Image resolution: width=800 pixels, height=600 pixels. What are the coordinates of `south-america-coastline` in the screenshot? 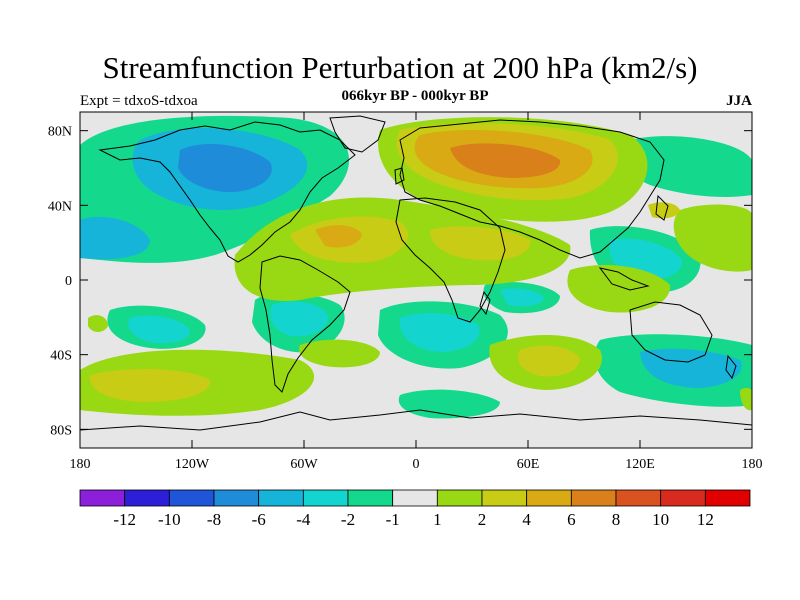 It's located at (305, 324).